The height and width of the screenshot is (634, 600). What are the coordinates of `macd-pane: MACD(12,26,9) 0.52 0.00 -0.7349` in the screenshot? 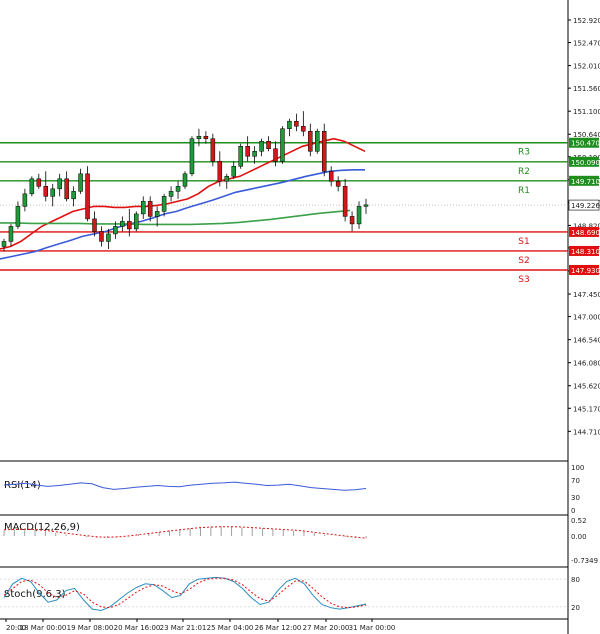 It's located at (299, 542).